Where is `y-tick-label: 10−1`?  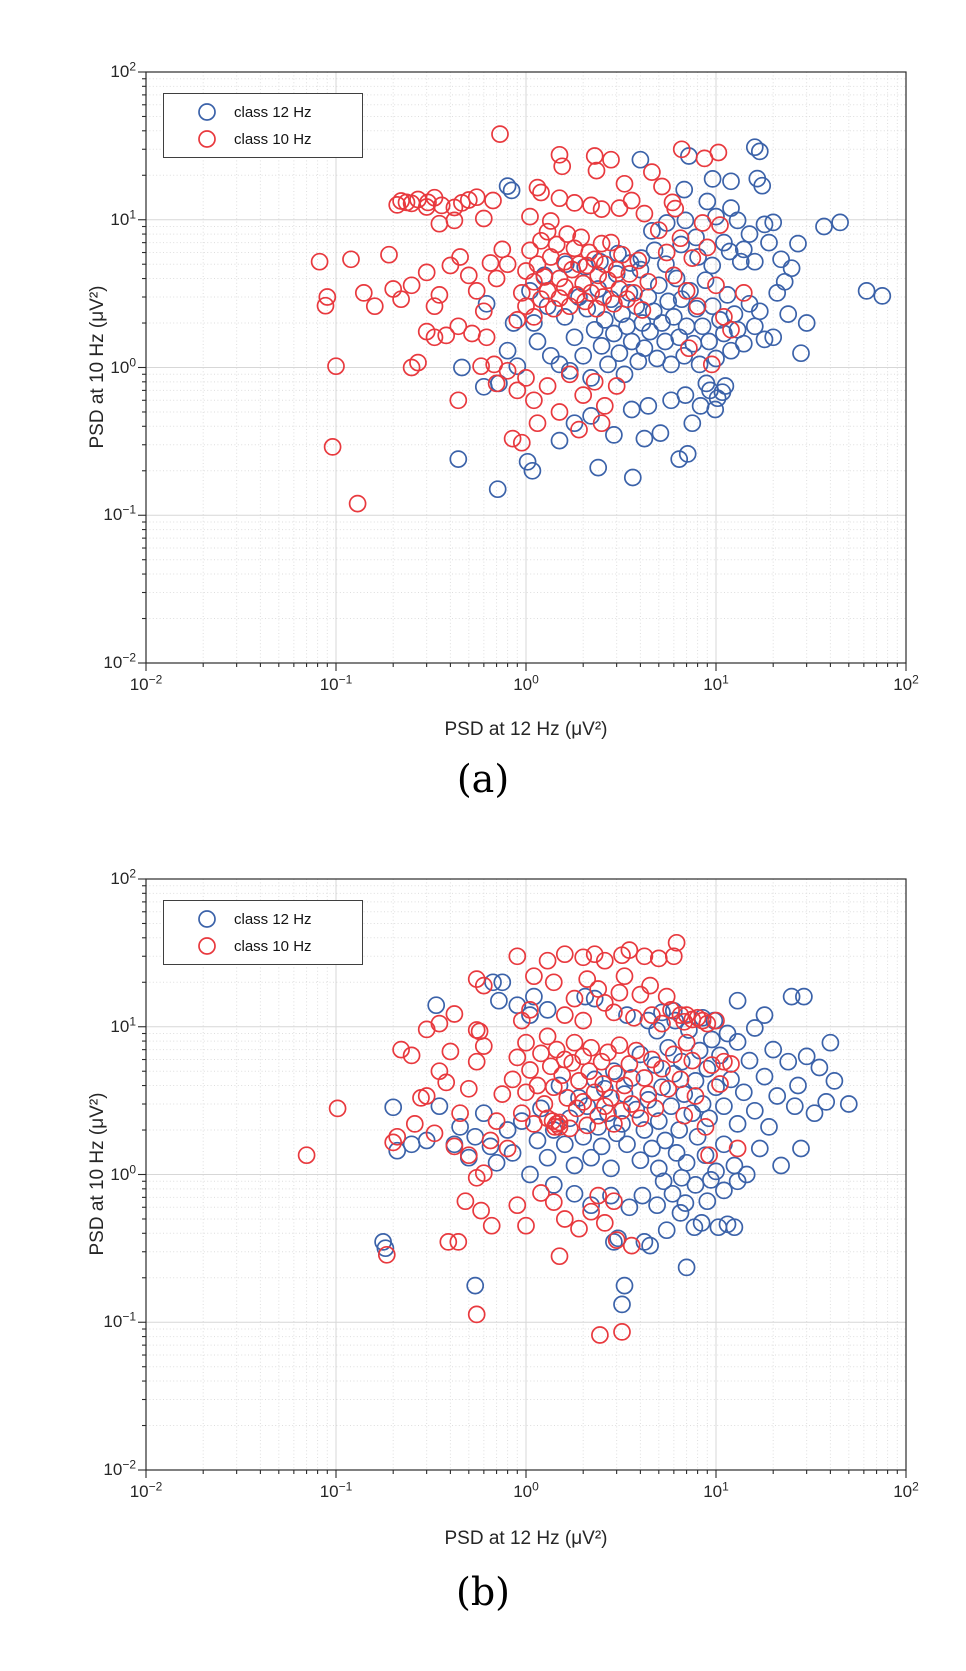
y-tick-label: 10−1 is located at coordinates (119, 513).